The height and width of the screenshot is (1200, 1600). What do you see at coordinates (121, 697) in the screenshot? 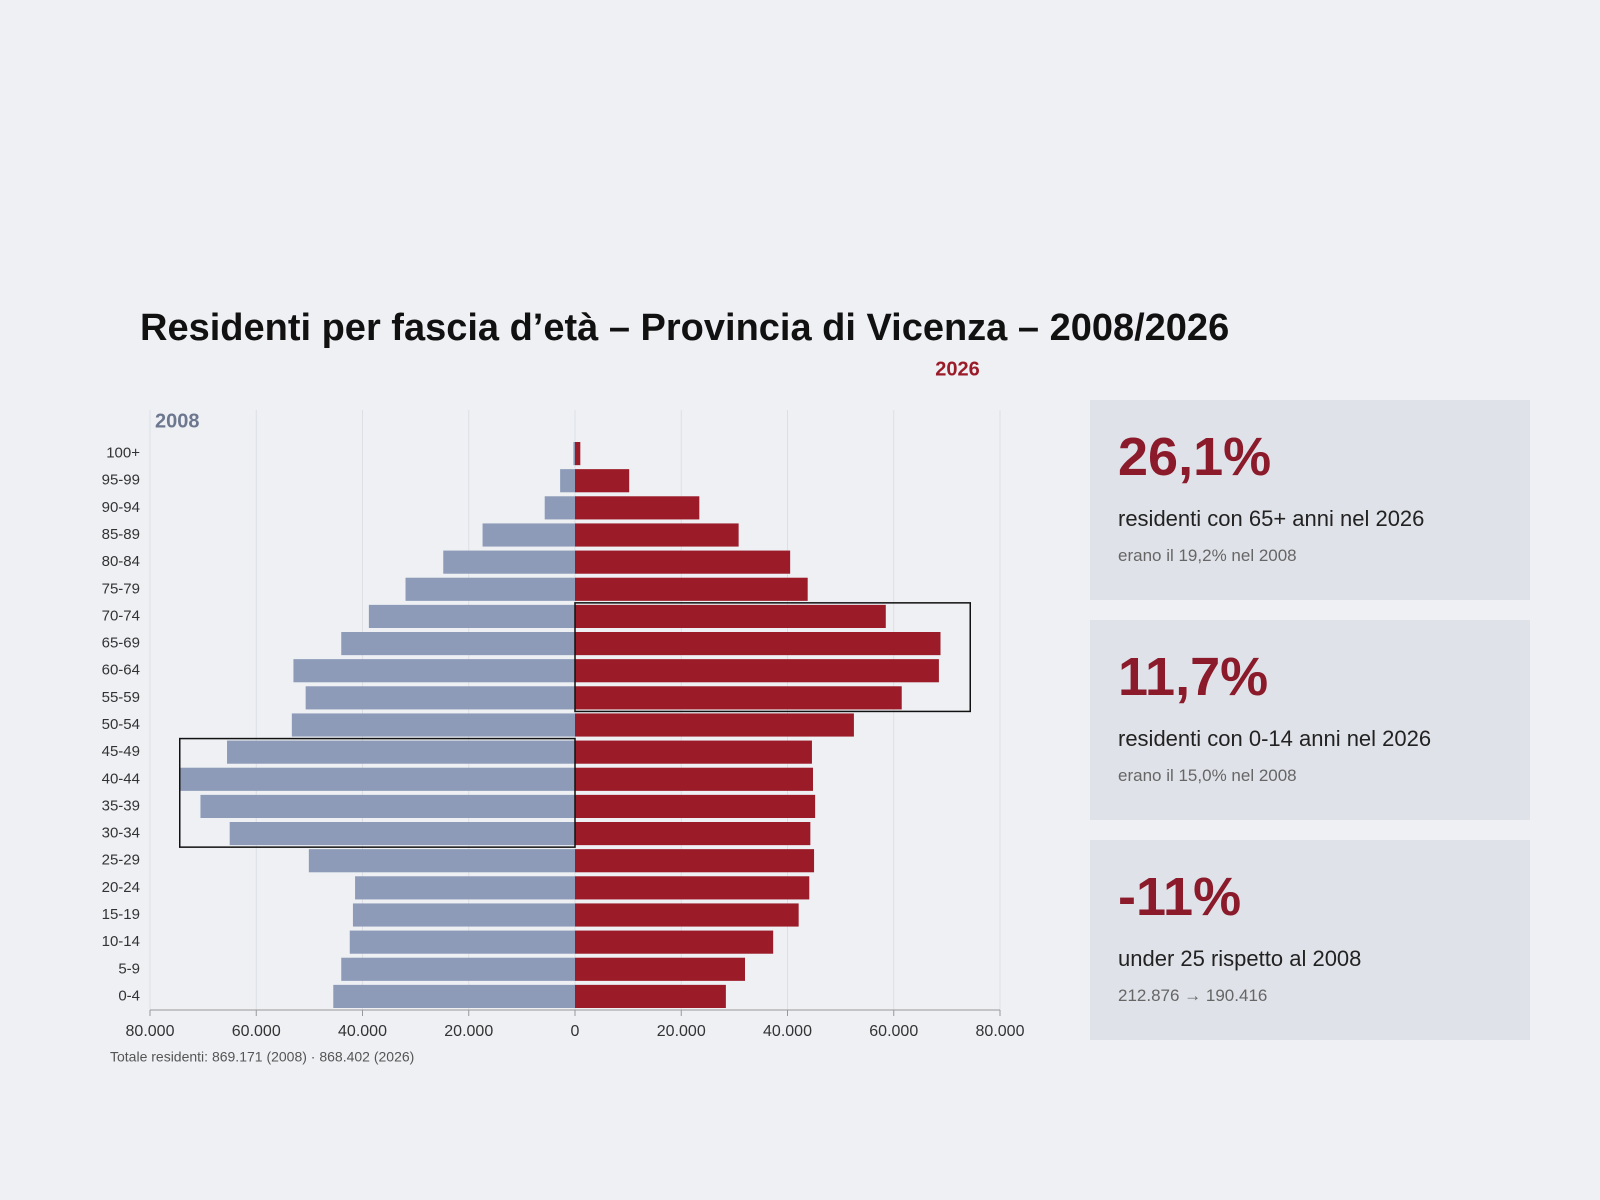
I see `y-tick-label: 55-59` at bounding box center [121, 697].